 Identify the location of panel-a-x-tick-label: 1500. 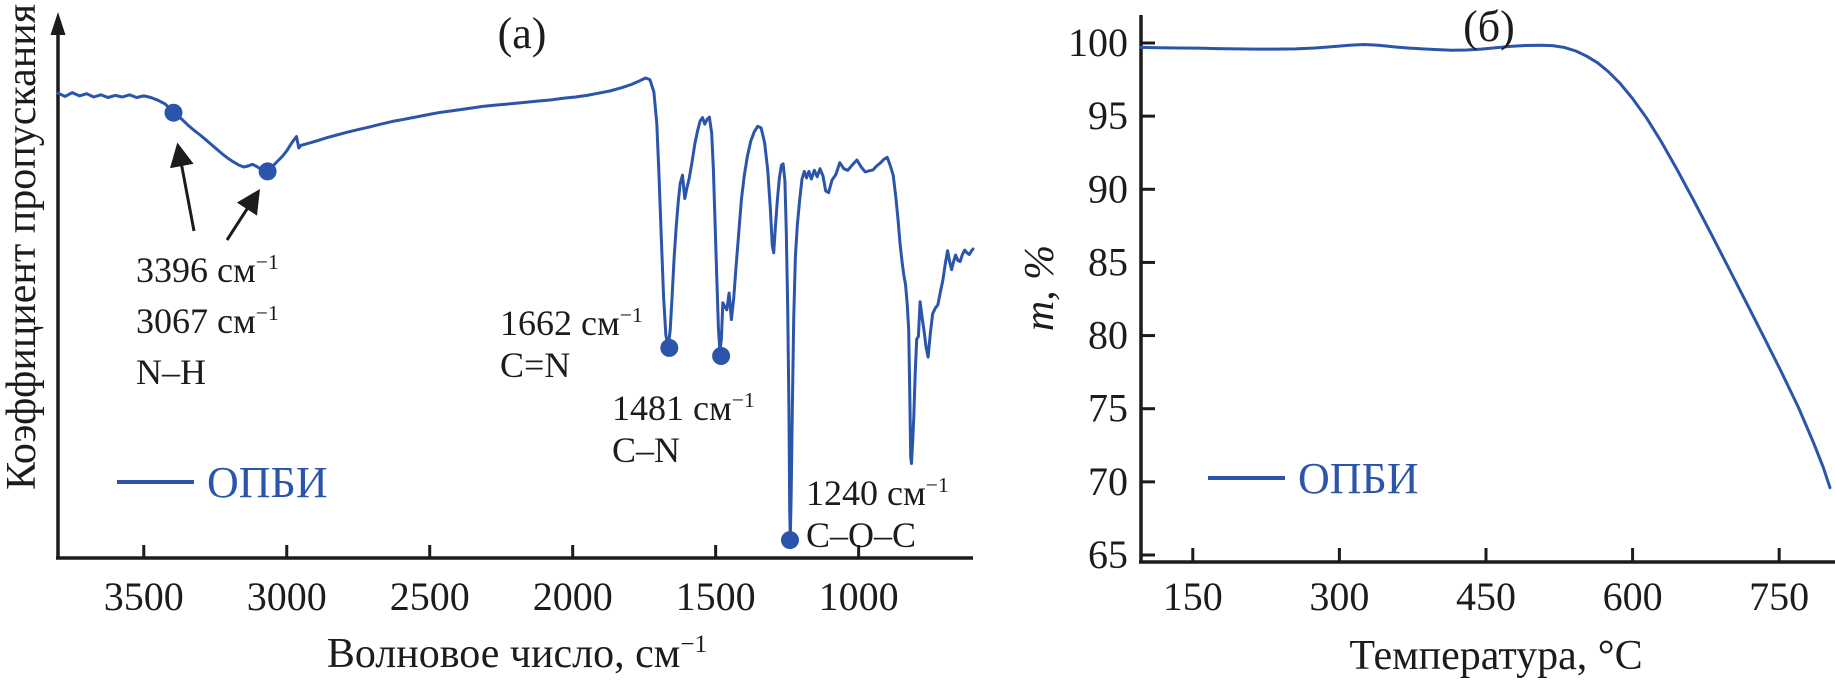
(716, 596).